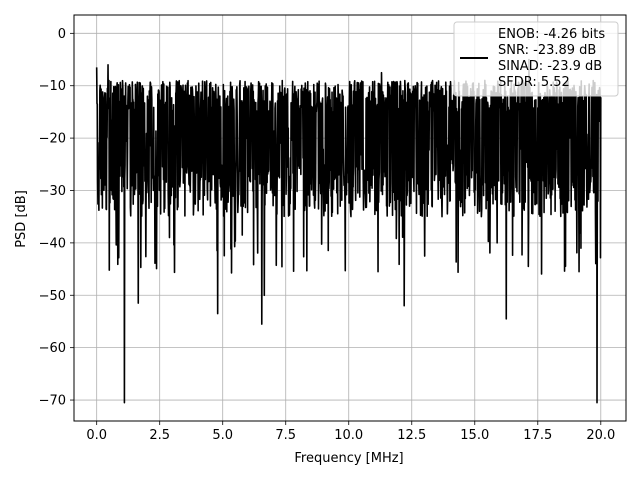 Image resolution: width=640 pixels, height=480 pixels. I want to click on y-tick-label: −10, so click(52, 86).